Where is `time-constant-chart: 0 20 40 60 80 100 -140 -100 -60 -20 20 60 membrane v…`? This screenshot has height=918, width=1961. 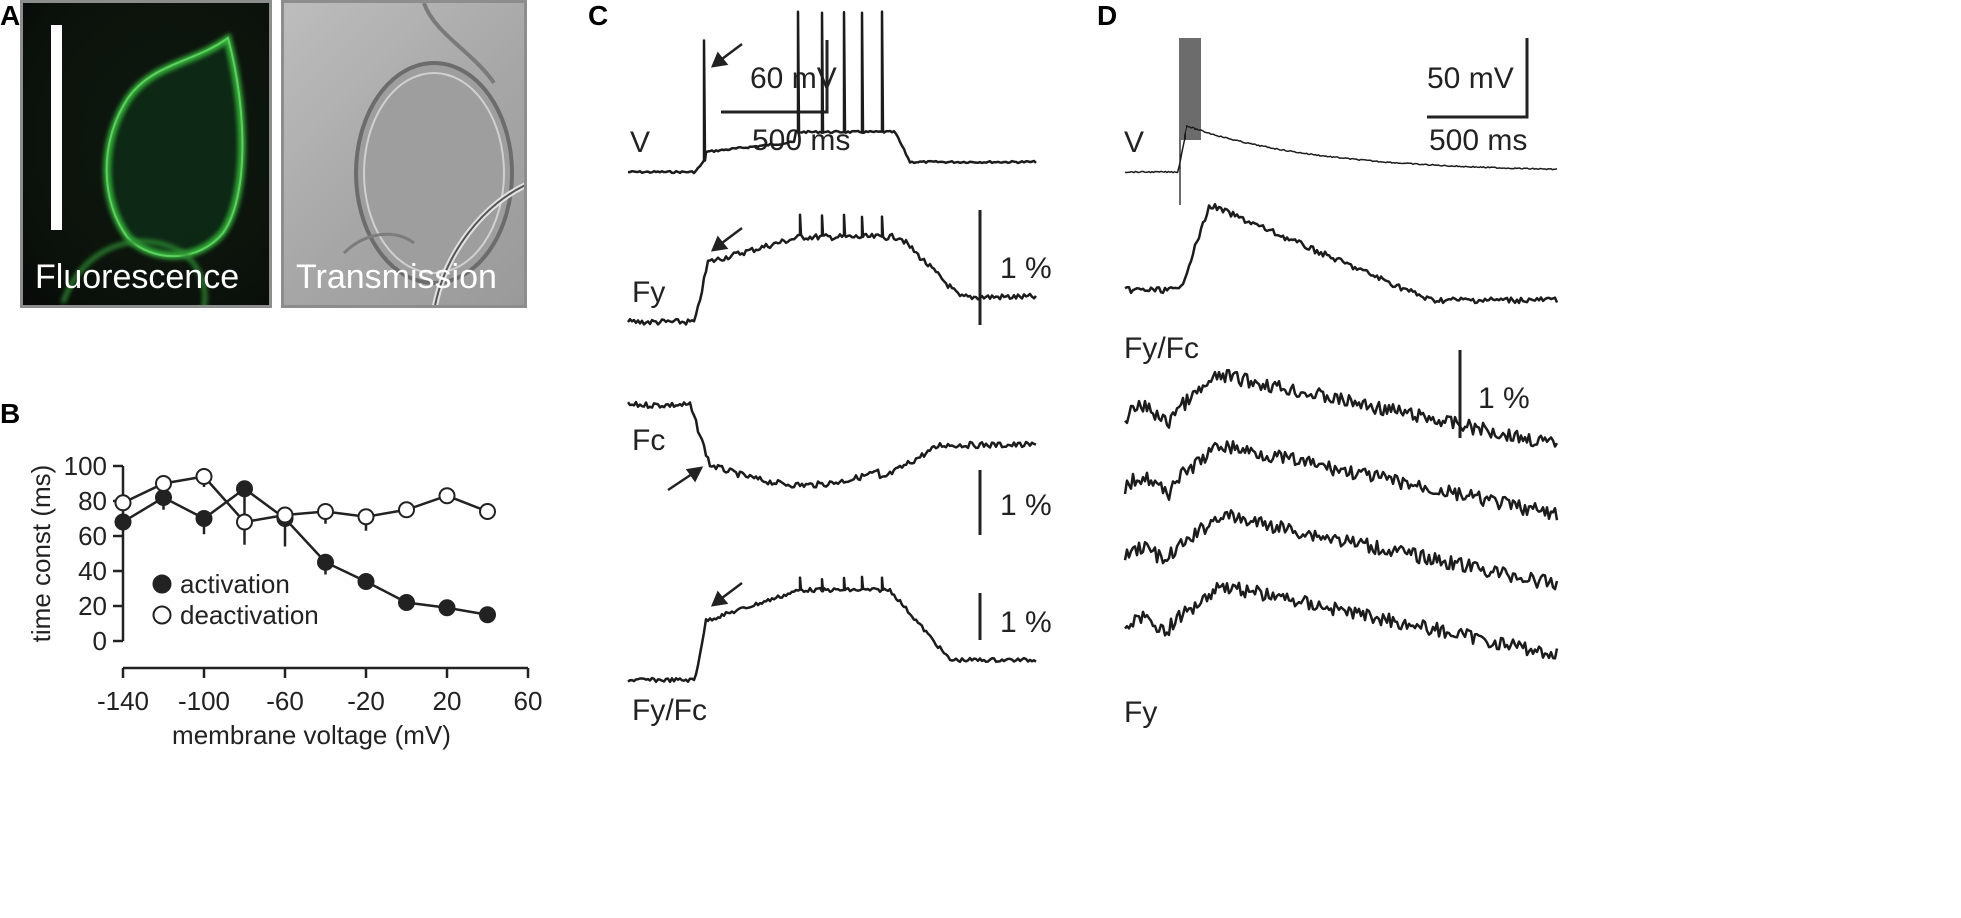 time-constant-chart: 0 20 40 60 80 100 -140 -100 -60 -20 20 60 membrane v… is located at coordinates (284, 600).